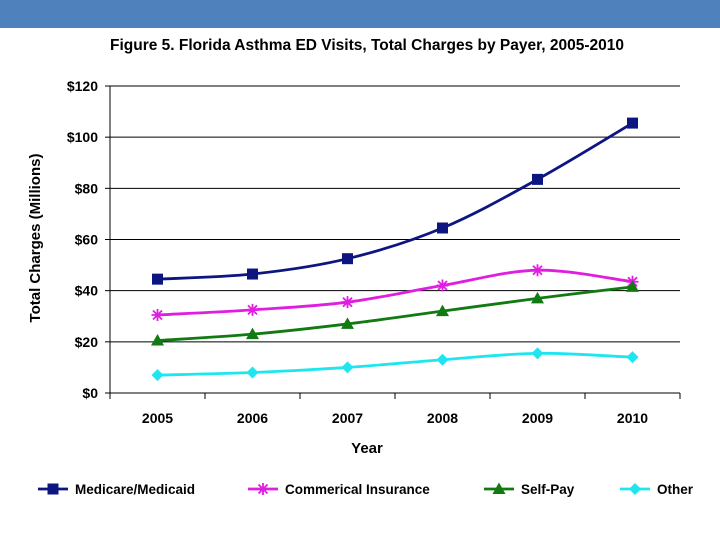 The height and width of the screenshot is (540, 720). I want to click on series-selfpay, so click(395, 313).